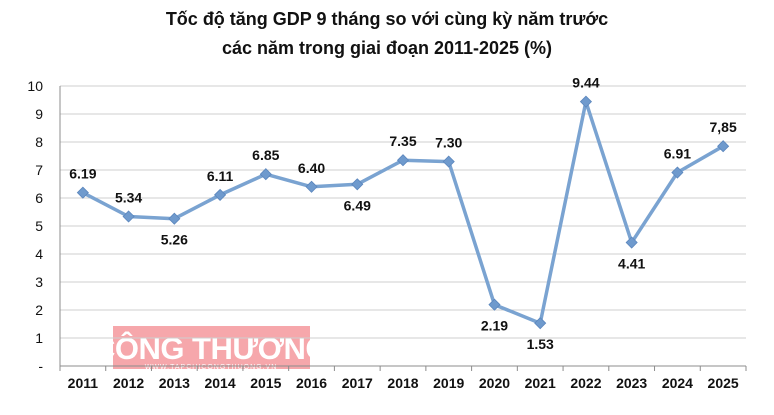  Describe the element at coordinates (211, 367) in the screenshot. I see `watermark-url: WWW.TAPCHICONGTHUONG.VN` at that location.